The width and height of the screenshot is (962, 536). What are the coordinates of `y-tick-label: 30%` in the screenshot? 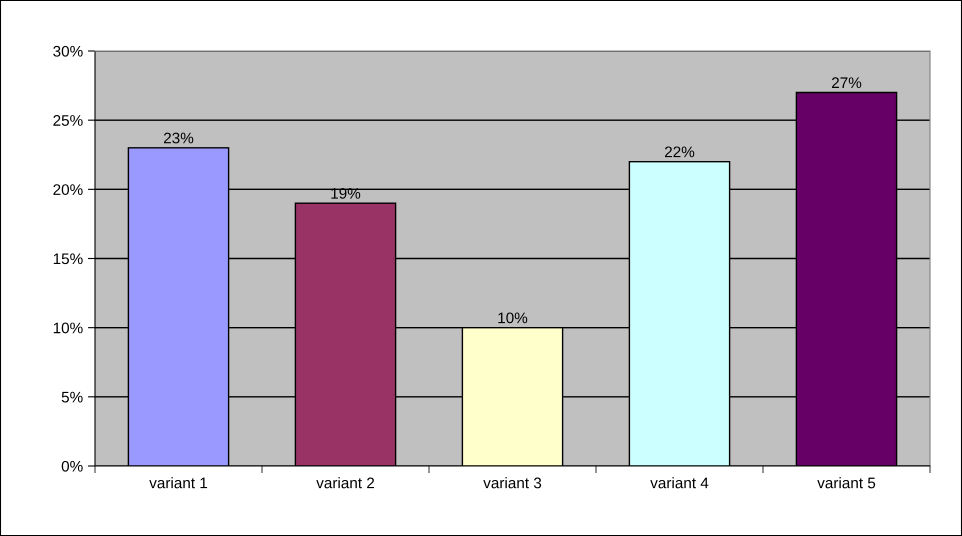 It's located at (68, 51).